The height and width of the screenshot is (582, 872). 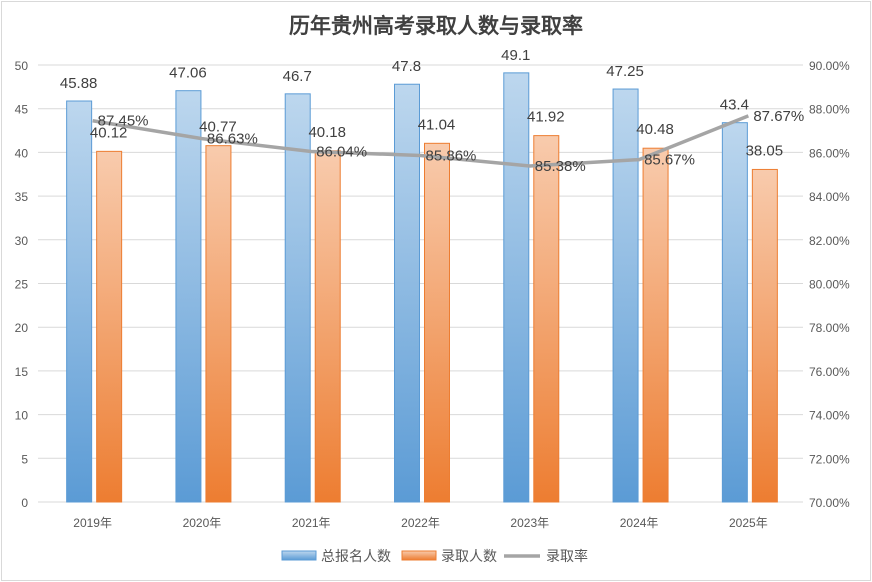 What do you see at coordinates (311, 523) in the screenshot?
I see `x-tick-label: 2021年` at bounding box center [311, 523].